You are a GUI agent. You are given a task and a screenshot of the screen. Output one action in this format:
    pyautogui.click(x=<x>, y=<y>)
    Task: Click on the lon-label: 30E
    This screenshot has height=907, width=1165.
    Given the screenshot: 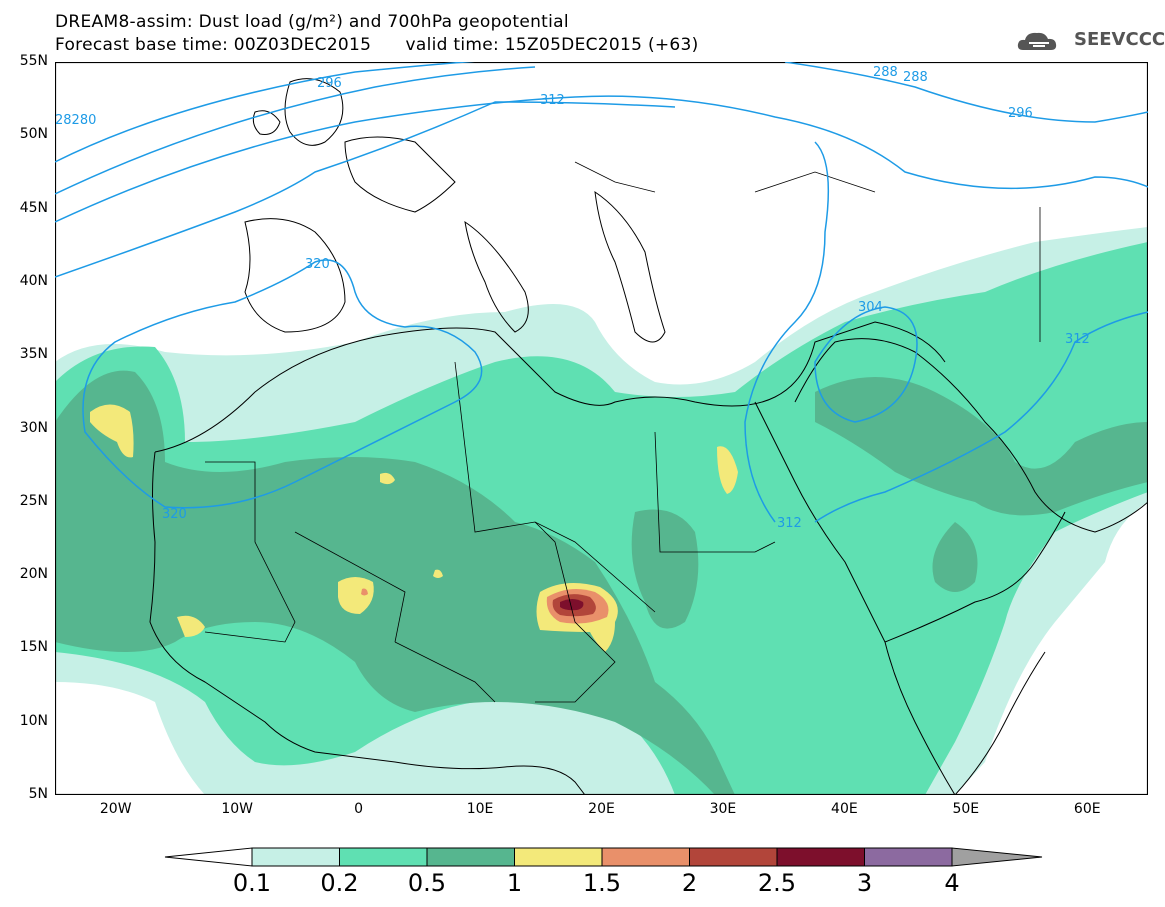 What is the action you would take?
    pyautogui.click(x=723, y=809)
    